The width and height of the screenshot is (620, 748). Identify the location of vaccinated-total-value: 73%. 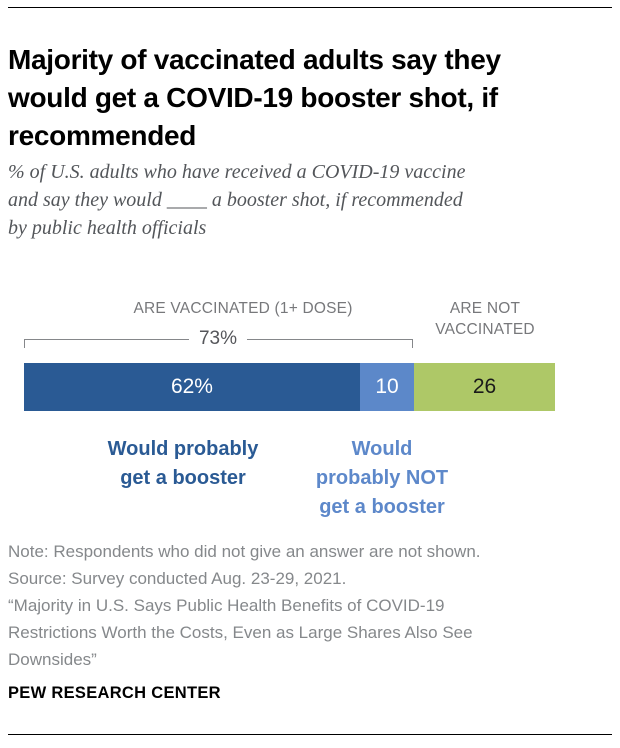
(218, 339).